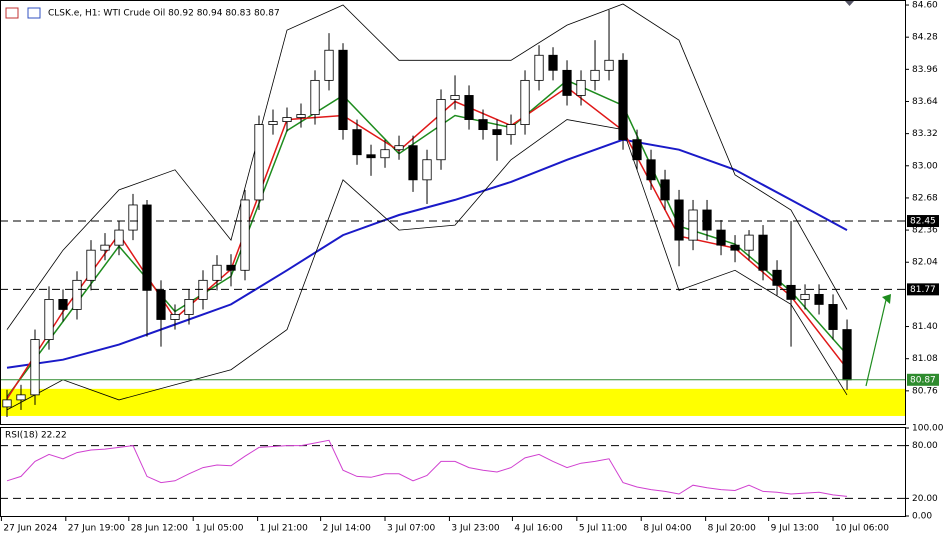  Describe the element at coordinates (925, 38) in the screenshot. I see `y-tick-label: 84.28` at that location.